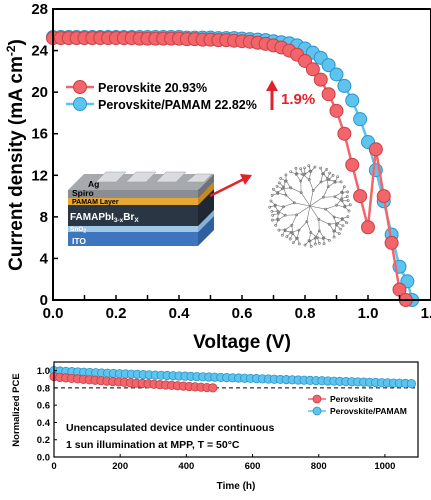 Image resolution: width=431 pixels, height=500 pixels. What do you see at coordinates (426, 313) in the screenshot?
I see `jv-x-tick-label: 1.2` at bounding box center [426, 313].